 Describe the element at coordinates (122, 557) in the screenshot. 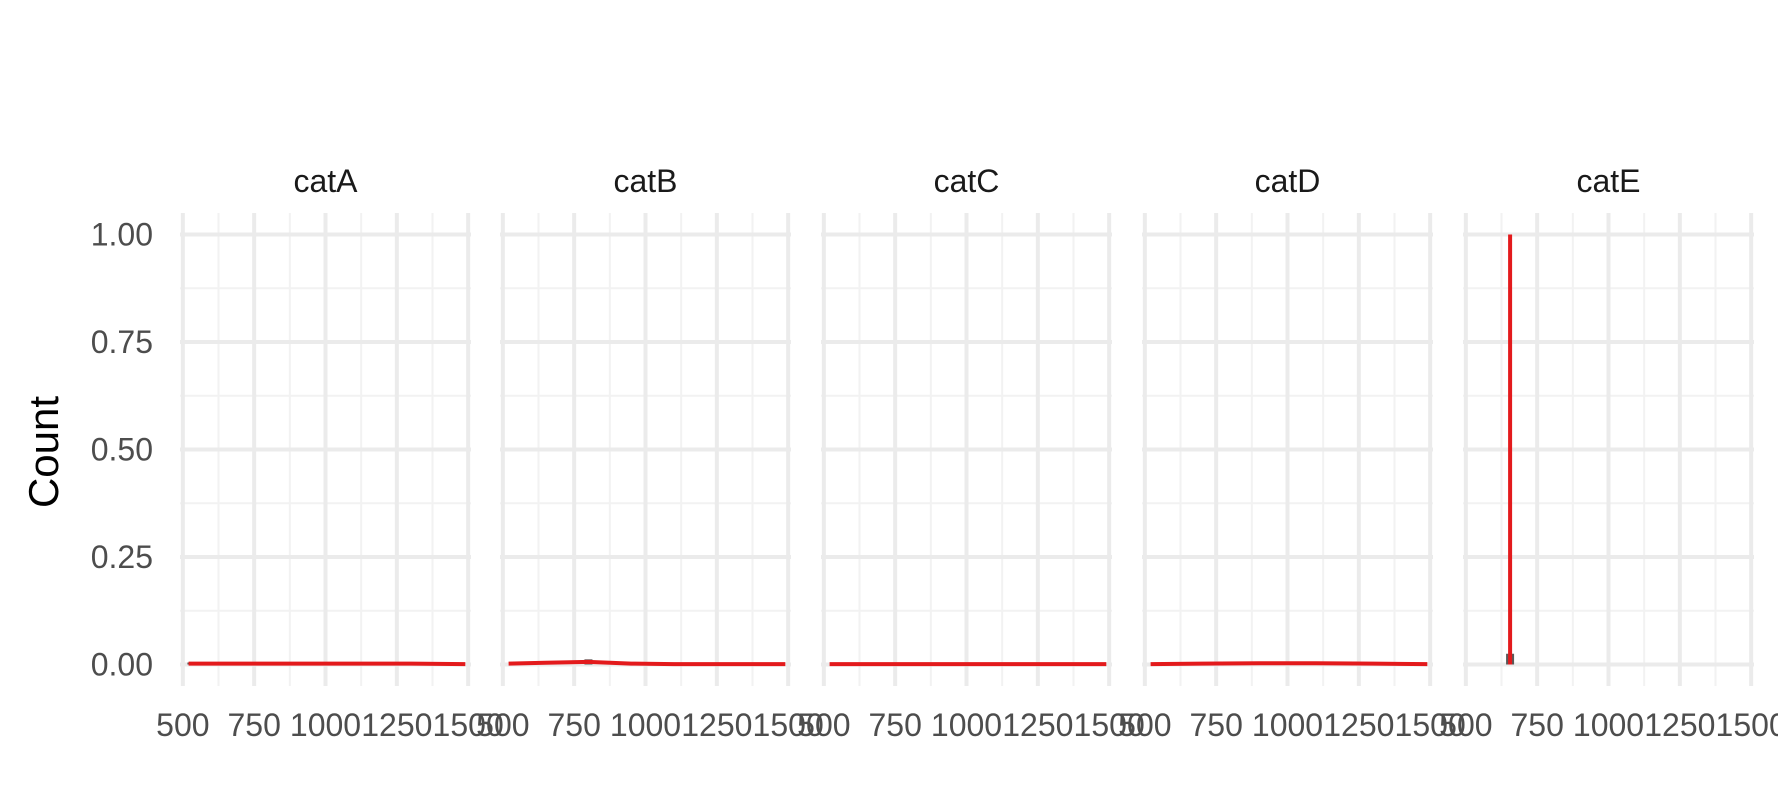

I see `y-tick-label: 0.25` at that location.